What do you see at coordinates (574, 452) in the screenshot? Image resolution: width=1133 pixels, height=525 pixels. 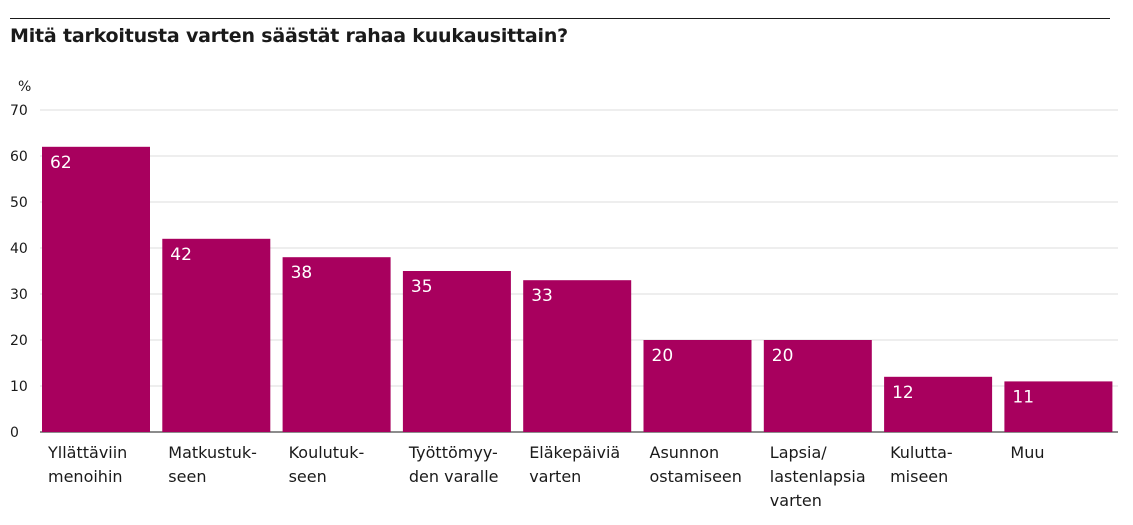 I see `category-label-line: Eläkepäiviä` at bounding box center [574, 452].